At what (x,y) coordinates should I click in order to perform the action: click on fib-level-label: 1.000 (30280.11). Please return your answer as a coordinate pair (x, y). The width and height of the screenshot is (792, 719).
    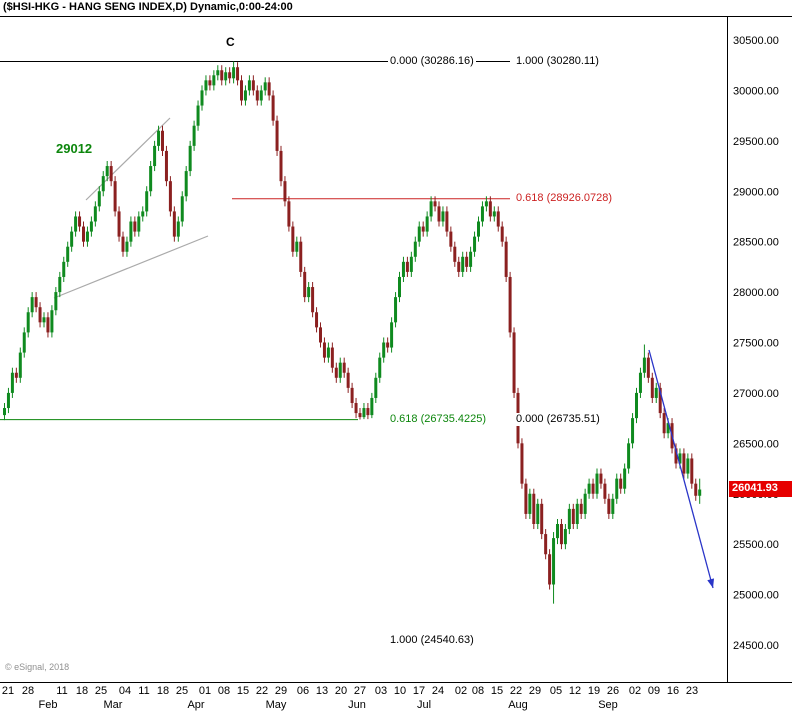
    Looking at the image, I should click on (557, 62).